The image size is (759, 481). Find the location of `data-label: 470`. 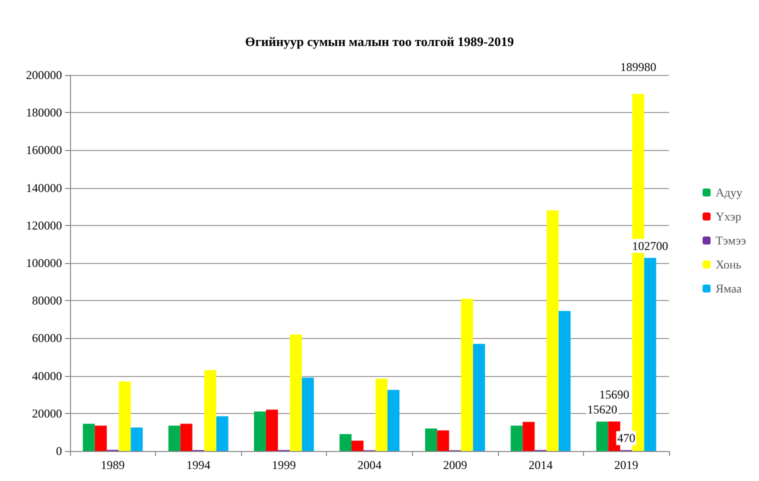

data-label: 470 is located at coordinates (626, 438).